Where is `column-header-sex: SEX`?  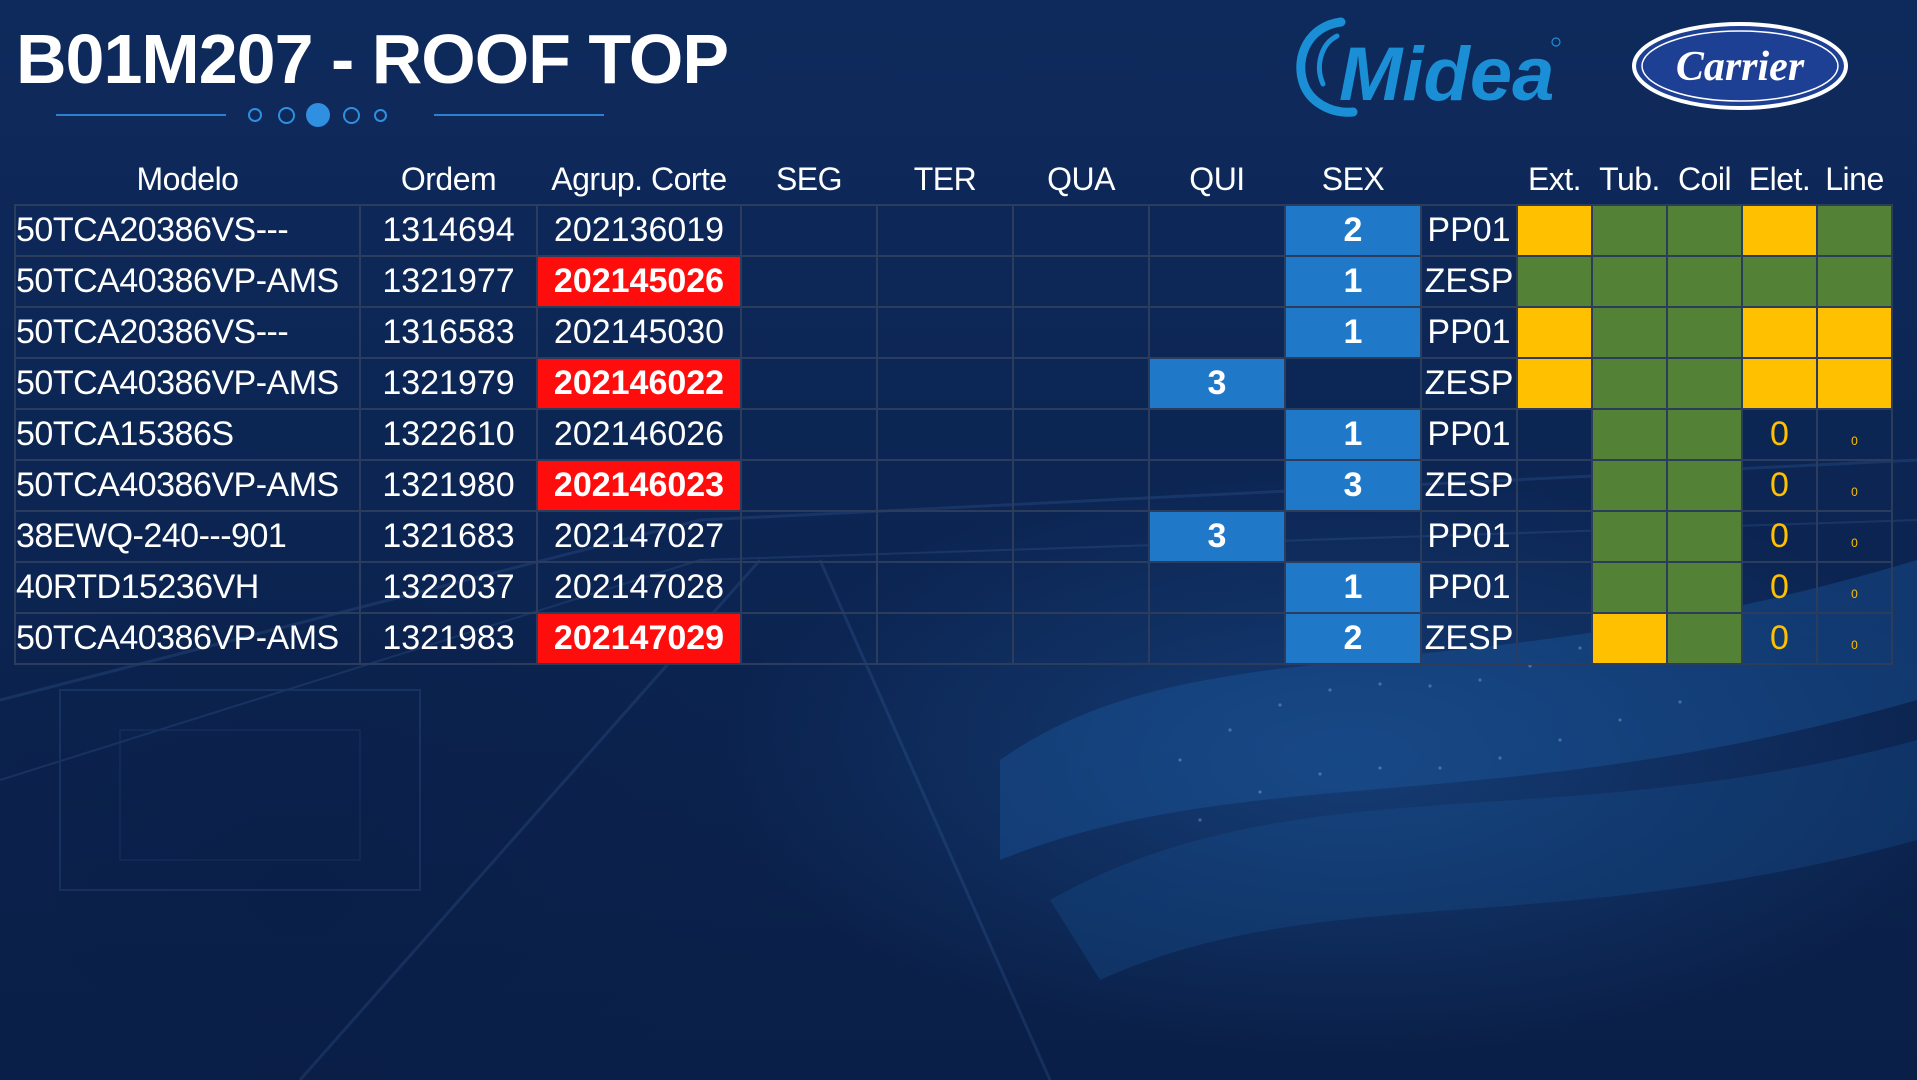 column-header-sex: SEX is located at coordinates (1353, 179).